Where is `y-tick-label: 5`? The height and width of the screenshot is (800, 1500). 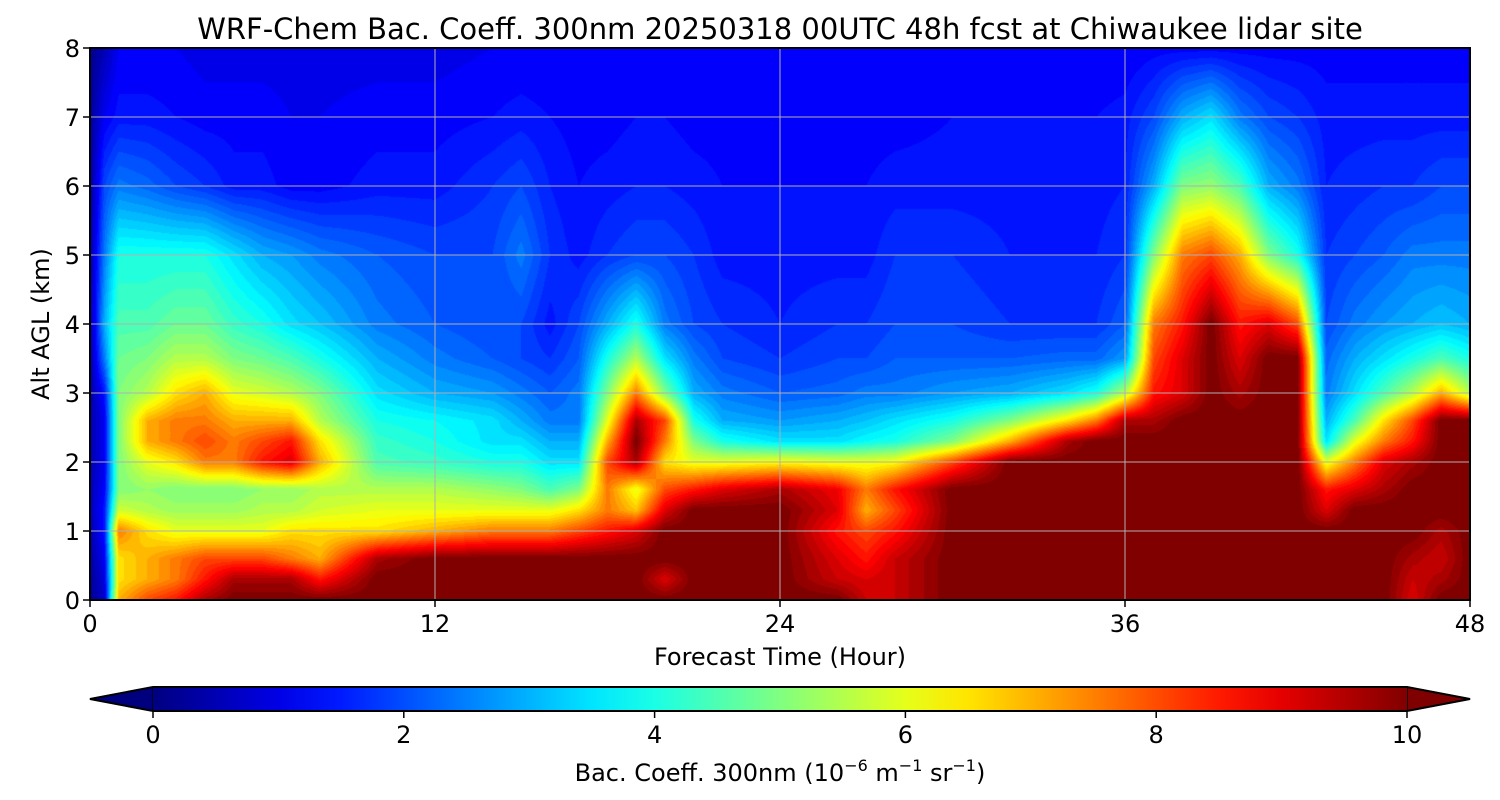 y-tick-label: 5 is located at coordinates (72, 256).